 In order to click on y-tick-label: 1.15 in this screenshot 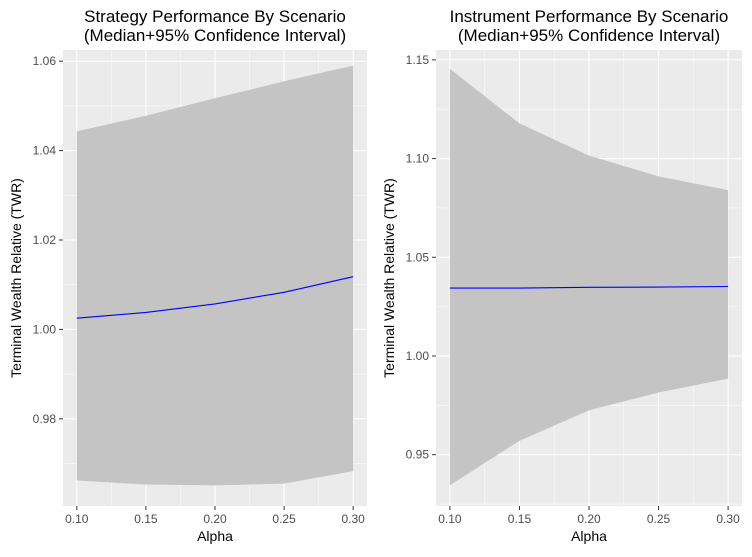, I will do `click(418, 60)`.